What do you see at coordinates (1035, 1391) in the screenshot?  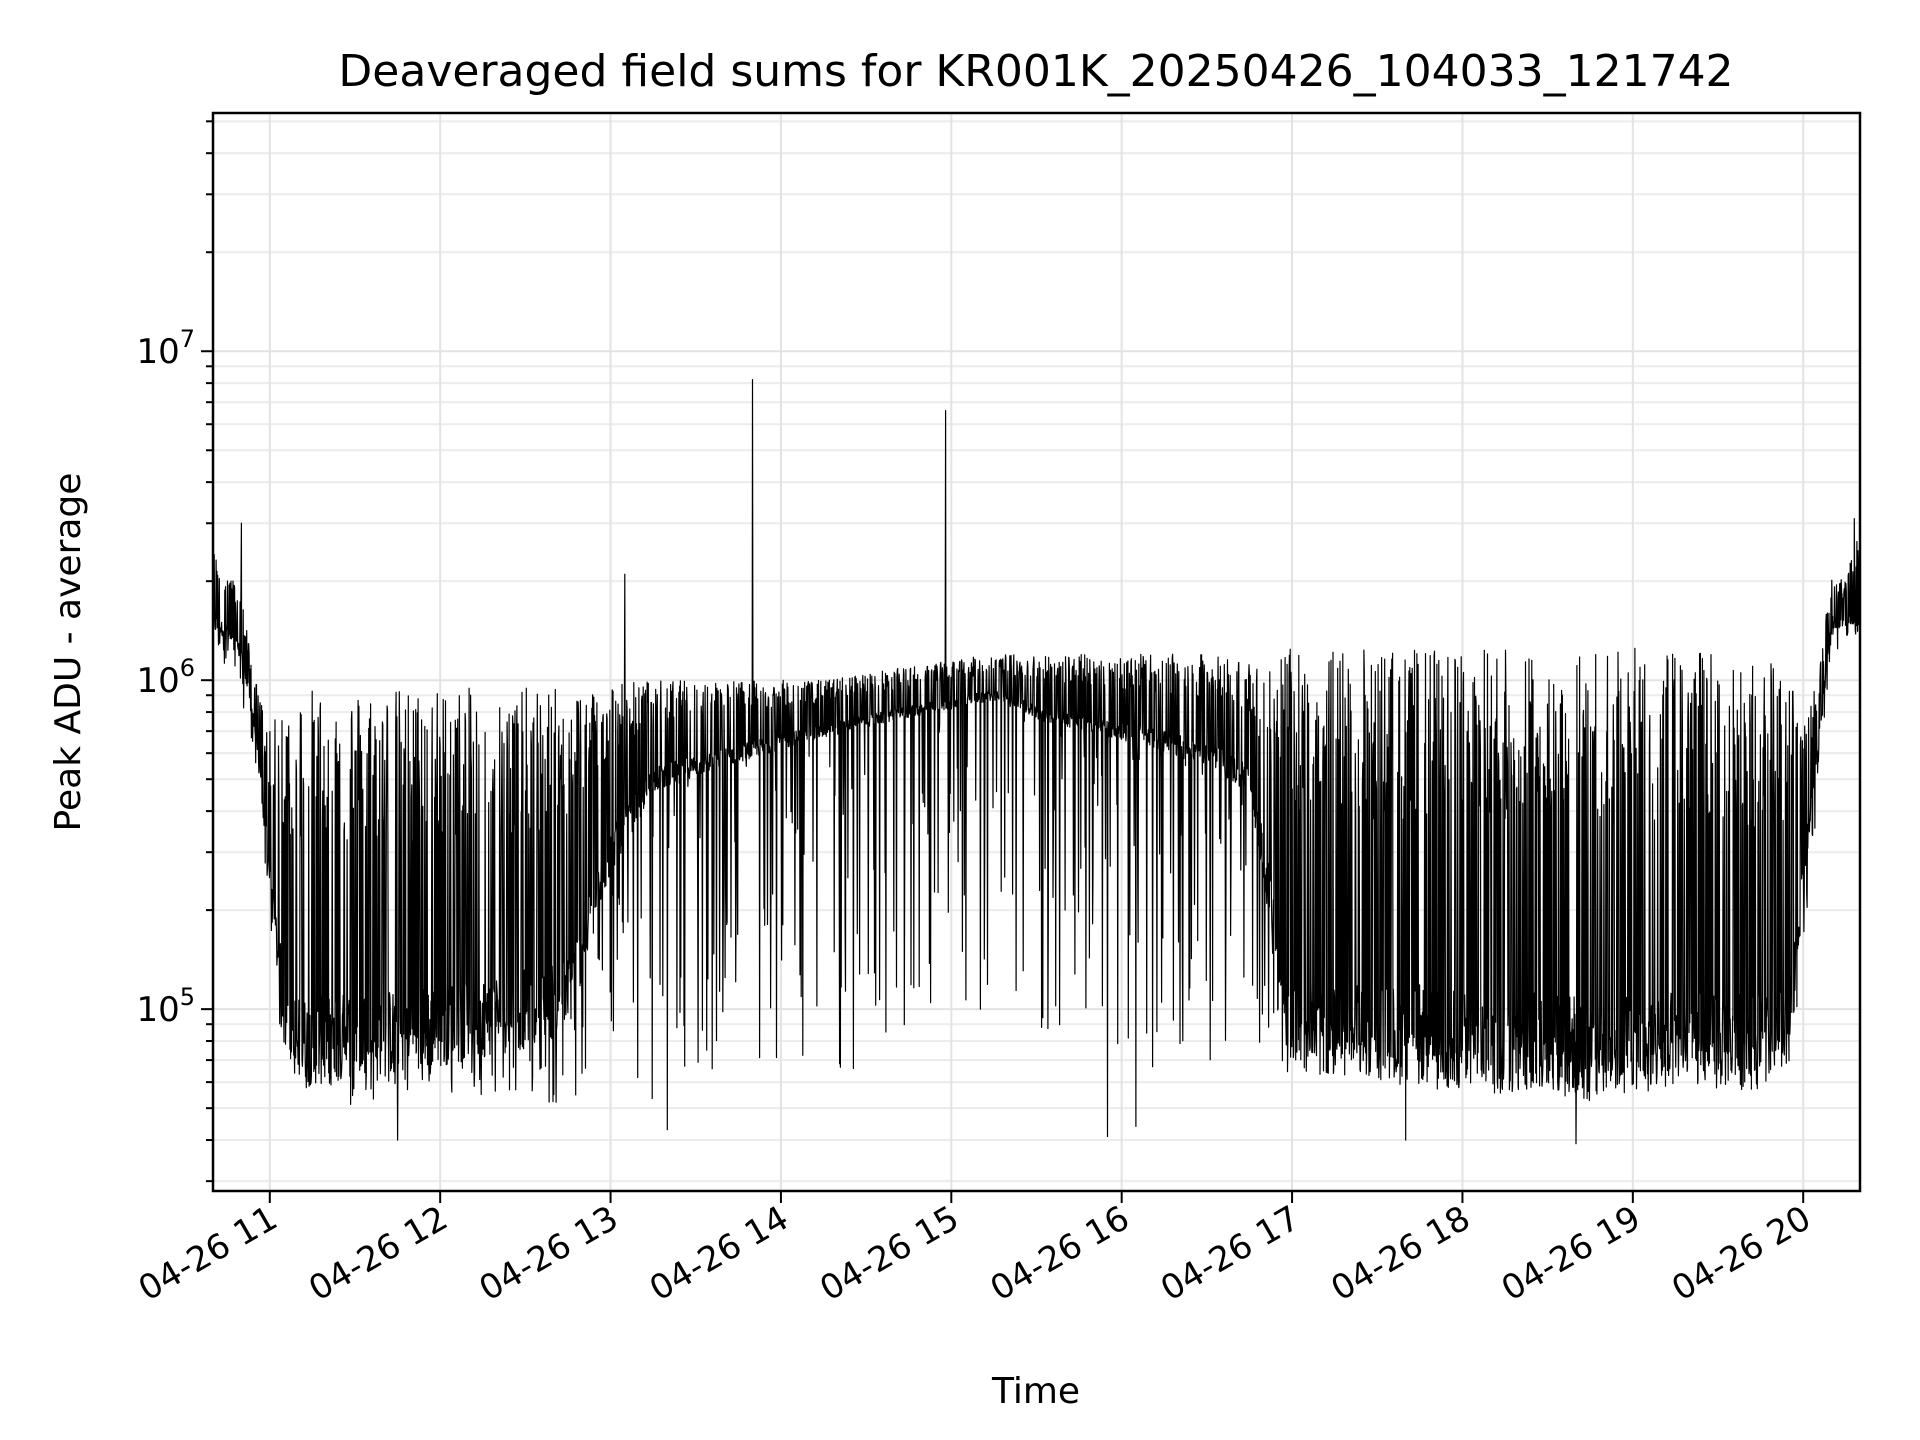 I see `x-axis-label: Time` at bounding box center [1035, 1391].